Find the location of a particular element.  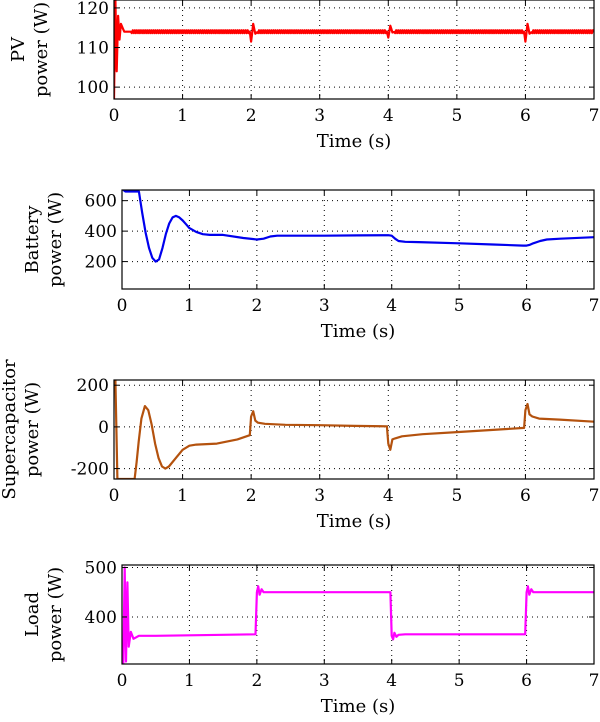

y-tick-label: -200 is located at coordinates (90, 470).